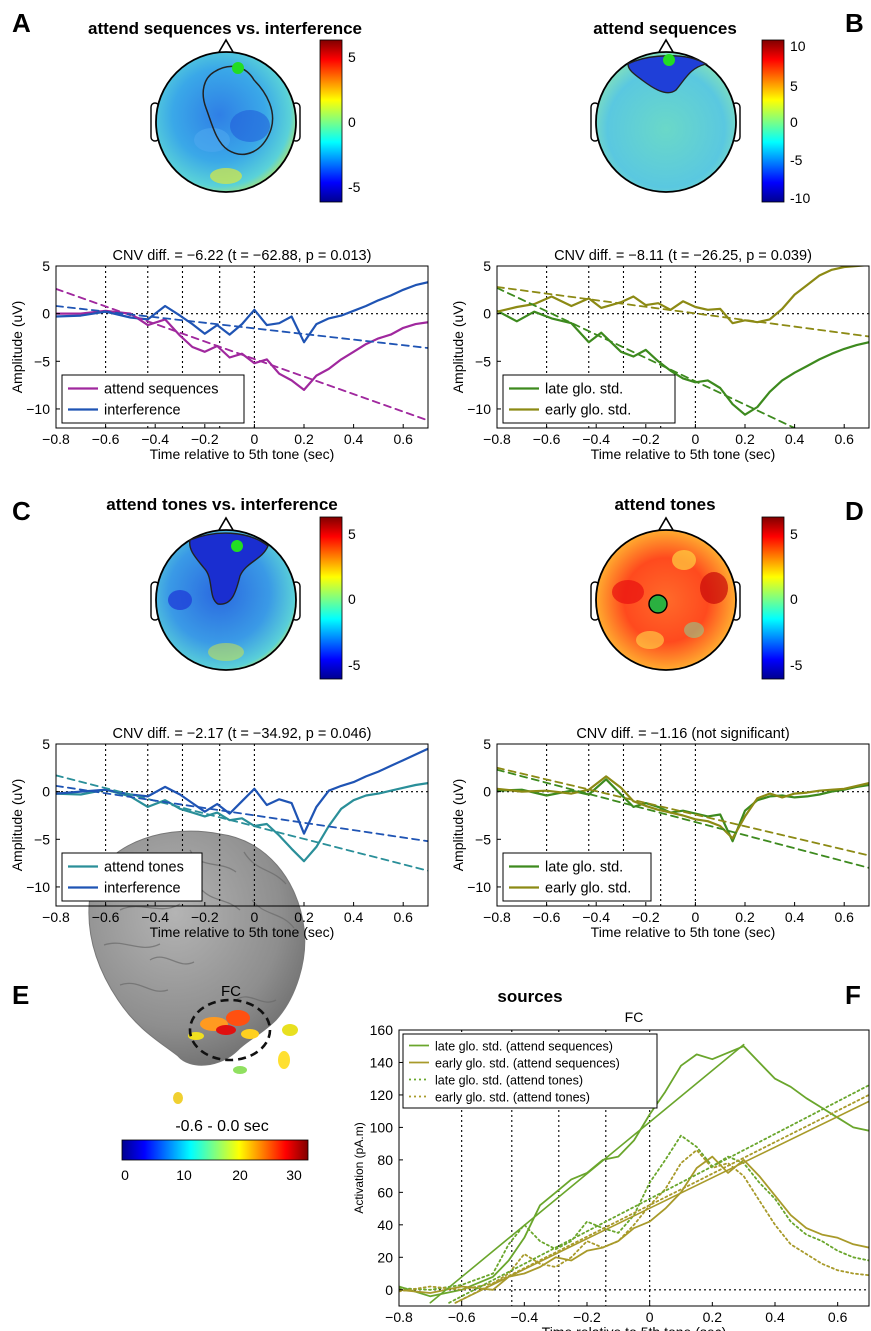 The height and width of the screenshot is (1331, 871). I want to click on title-b: attend sequences, so click(665, 28).